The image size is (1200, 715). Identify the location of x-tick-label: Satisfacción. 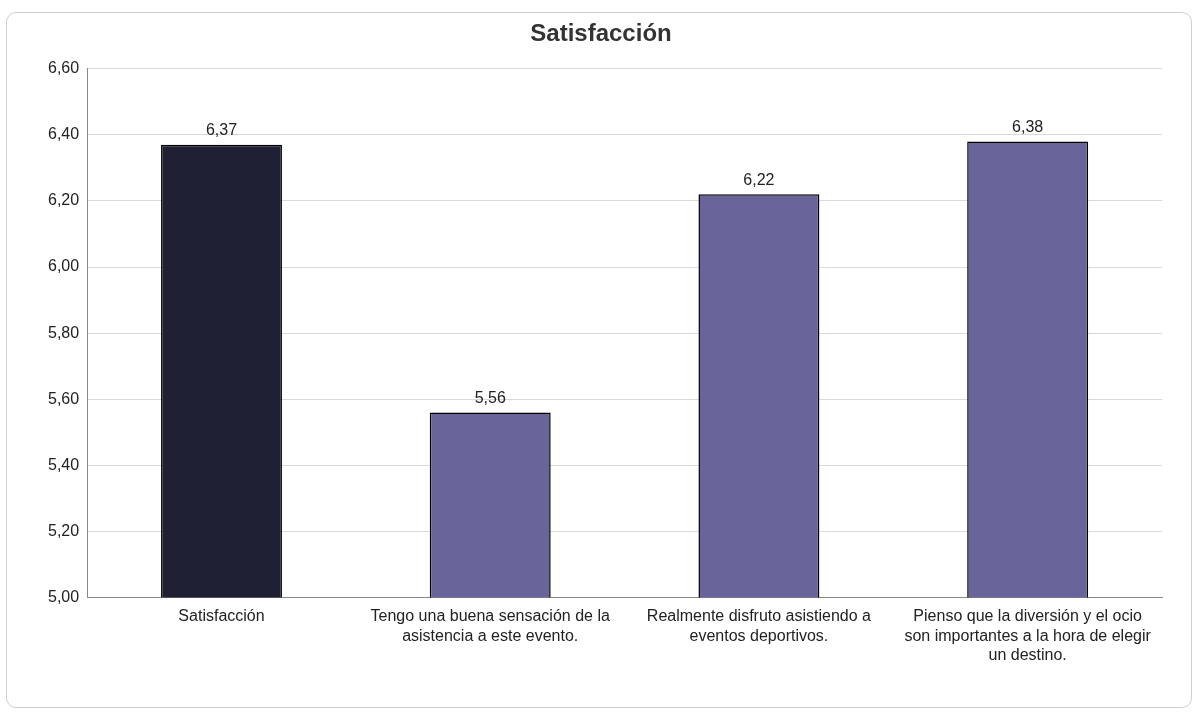
(221, 616).